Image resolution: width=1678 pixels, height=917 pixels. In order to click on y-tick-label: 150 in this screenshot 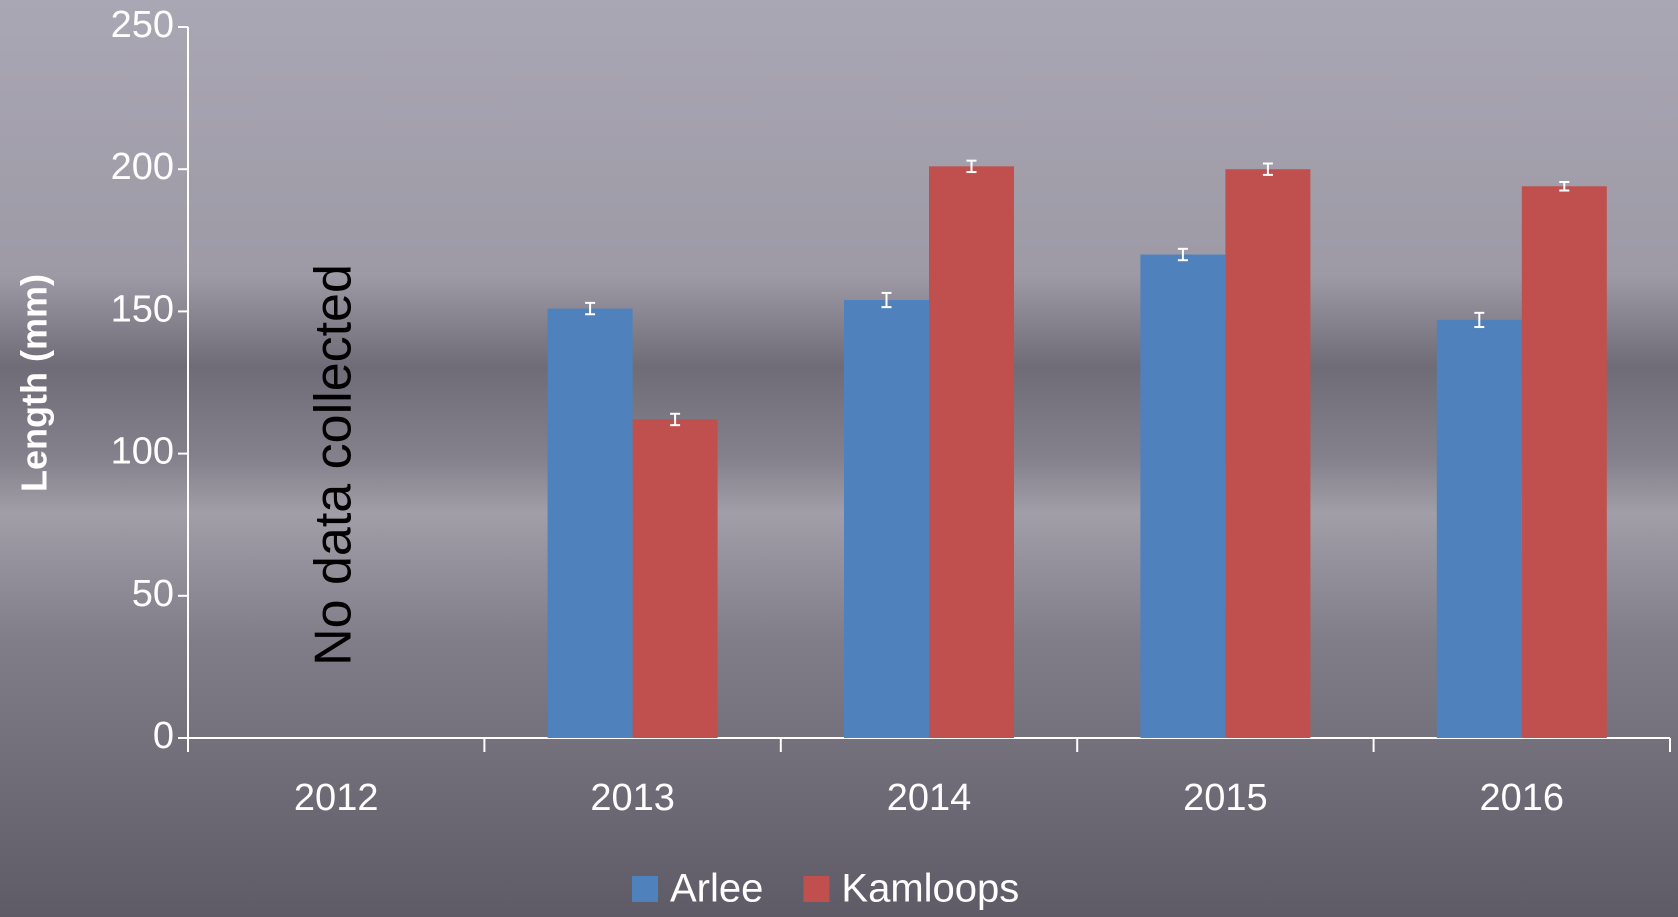, I will do `click(142, 309)`.